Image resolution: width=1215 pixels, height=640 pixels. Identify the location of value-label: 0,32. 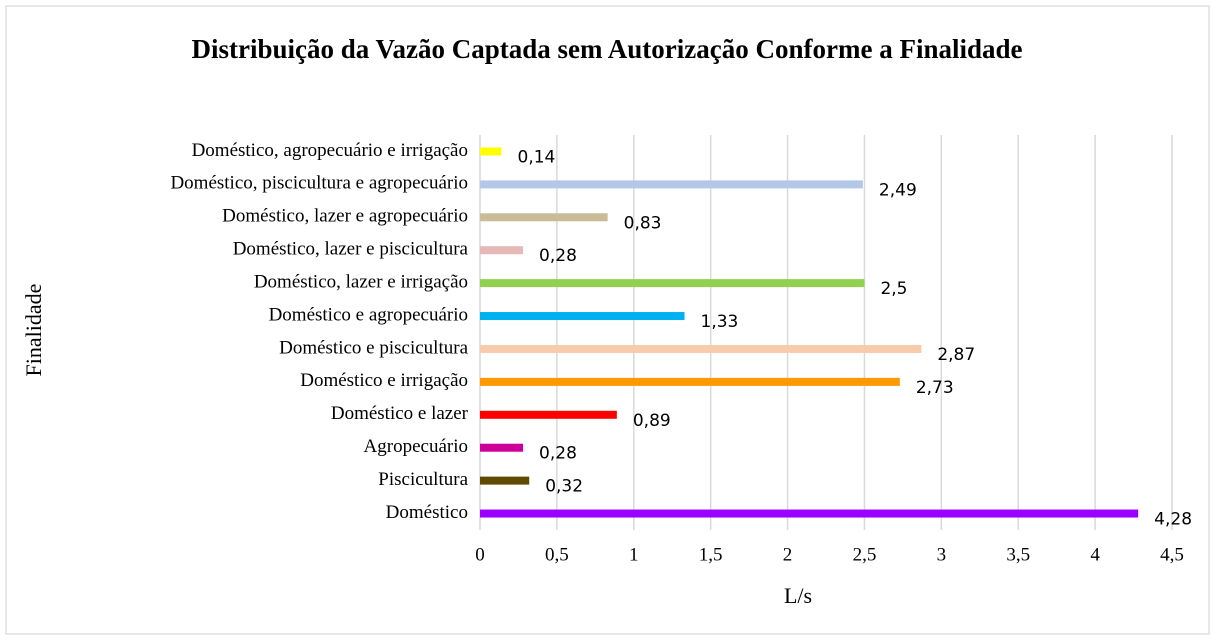
(564, 487).